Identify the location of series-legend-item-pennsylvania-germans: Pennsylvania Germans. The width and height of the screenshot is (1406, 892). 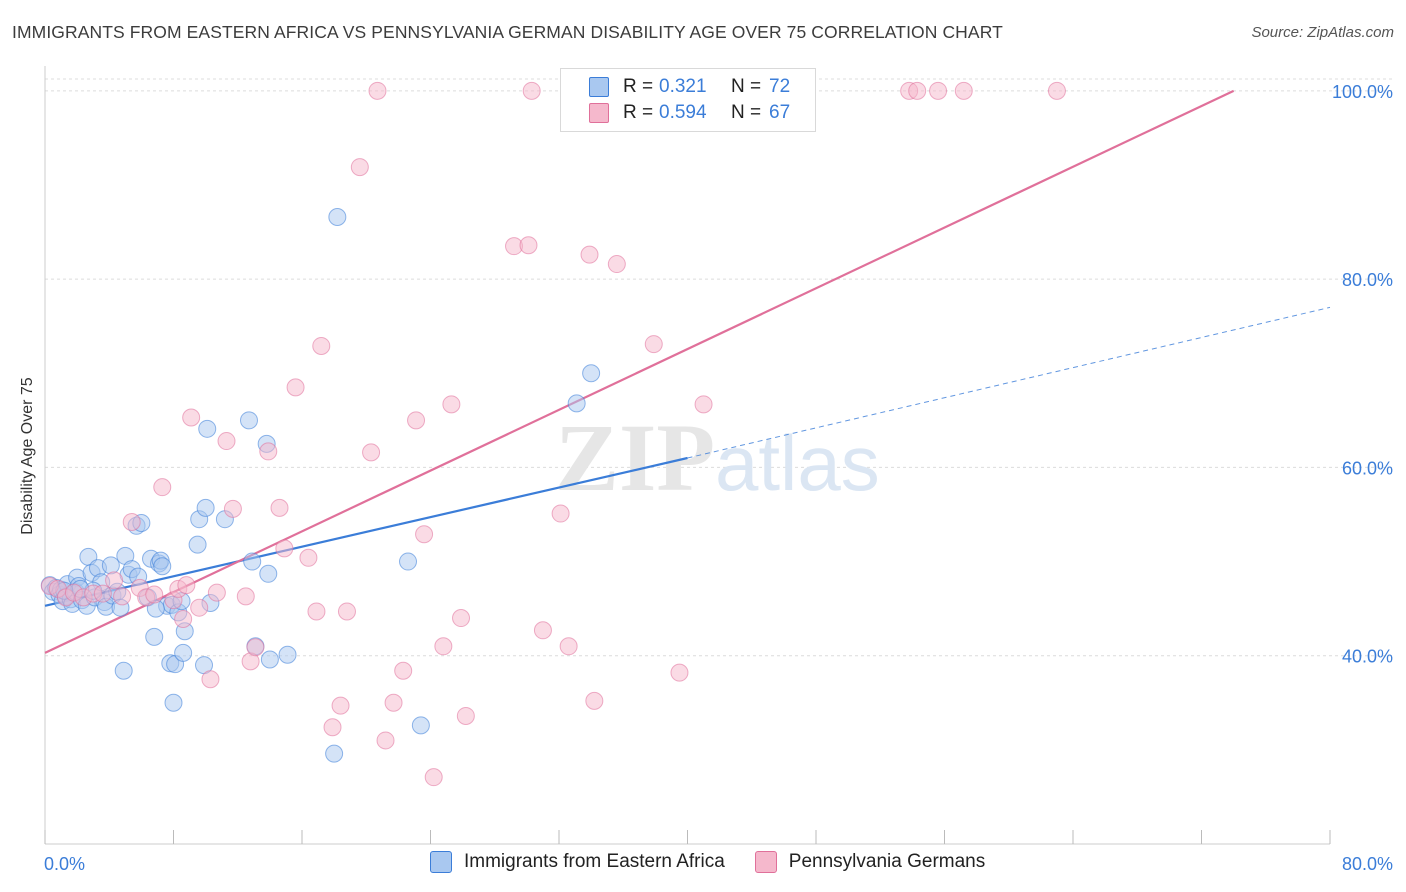
(870, 862).